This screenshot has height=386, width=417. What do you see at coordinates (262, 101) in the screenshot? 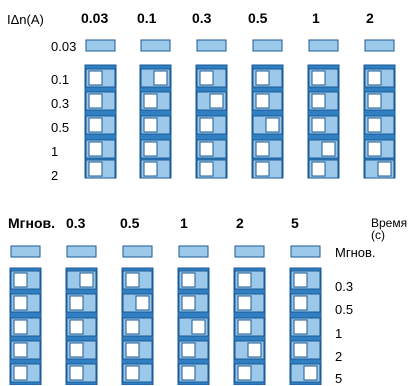
I see `top-switch-3-row-1-knob` at bounding box center [262, 101].